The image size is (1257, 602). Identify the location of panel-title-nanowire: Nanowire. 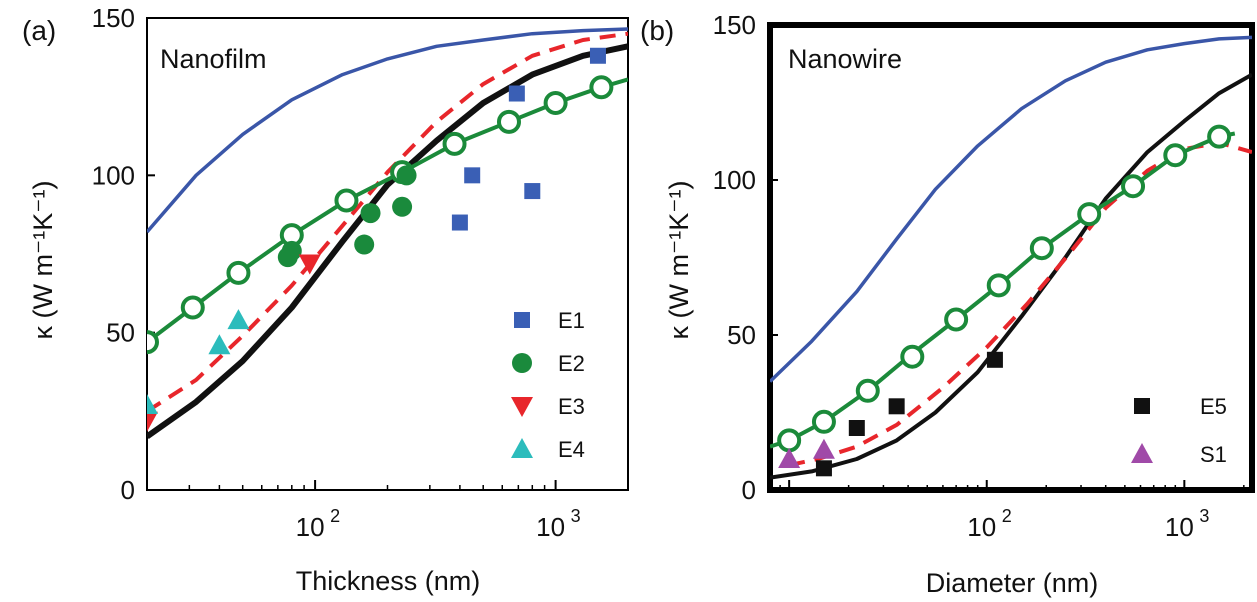
(845, 59).